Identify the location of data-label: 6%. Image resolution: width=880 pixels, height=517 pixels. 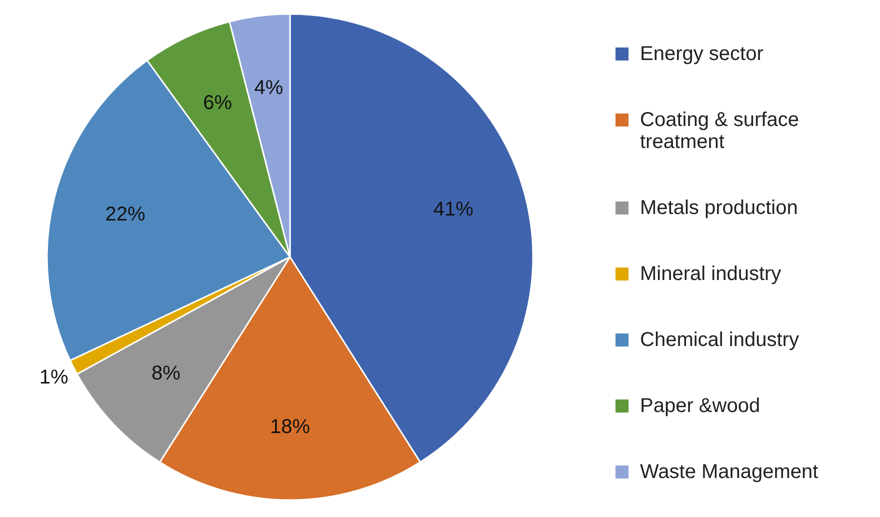
(217, 103).